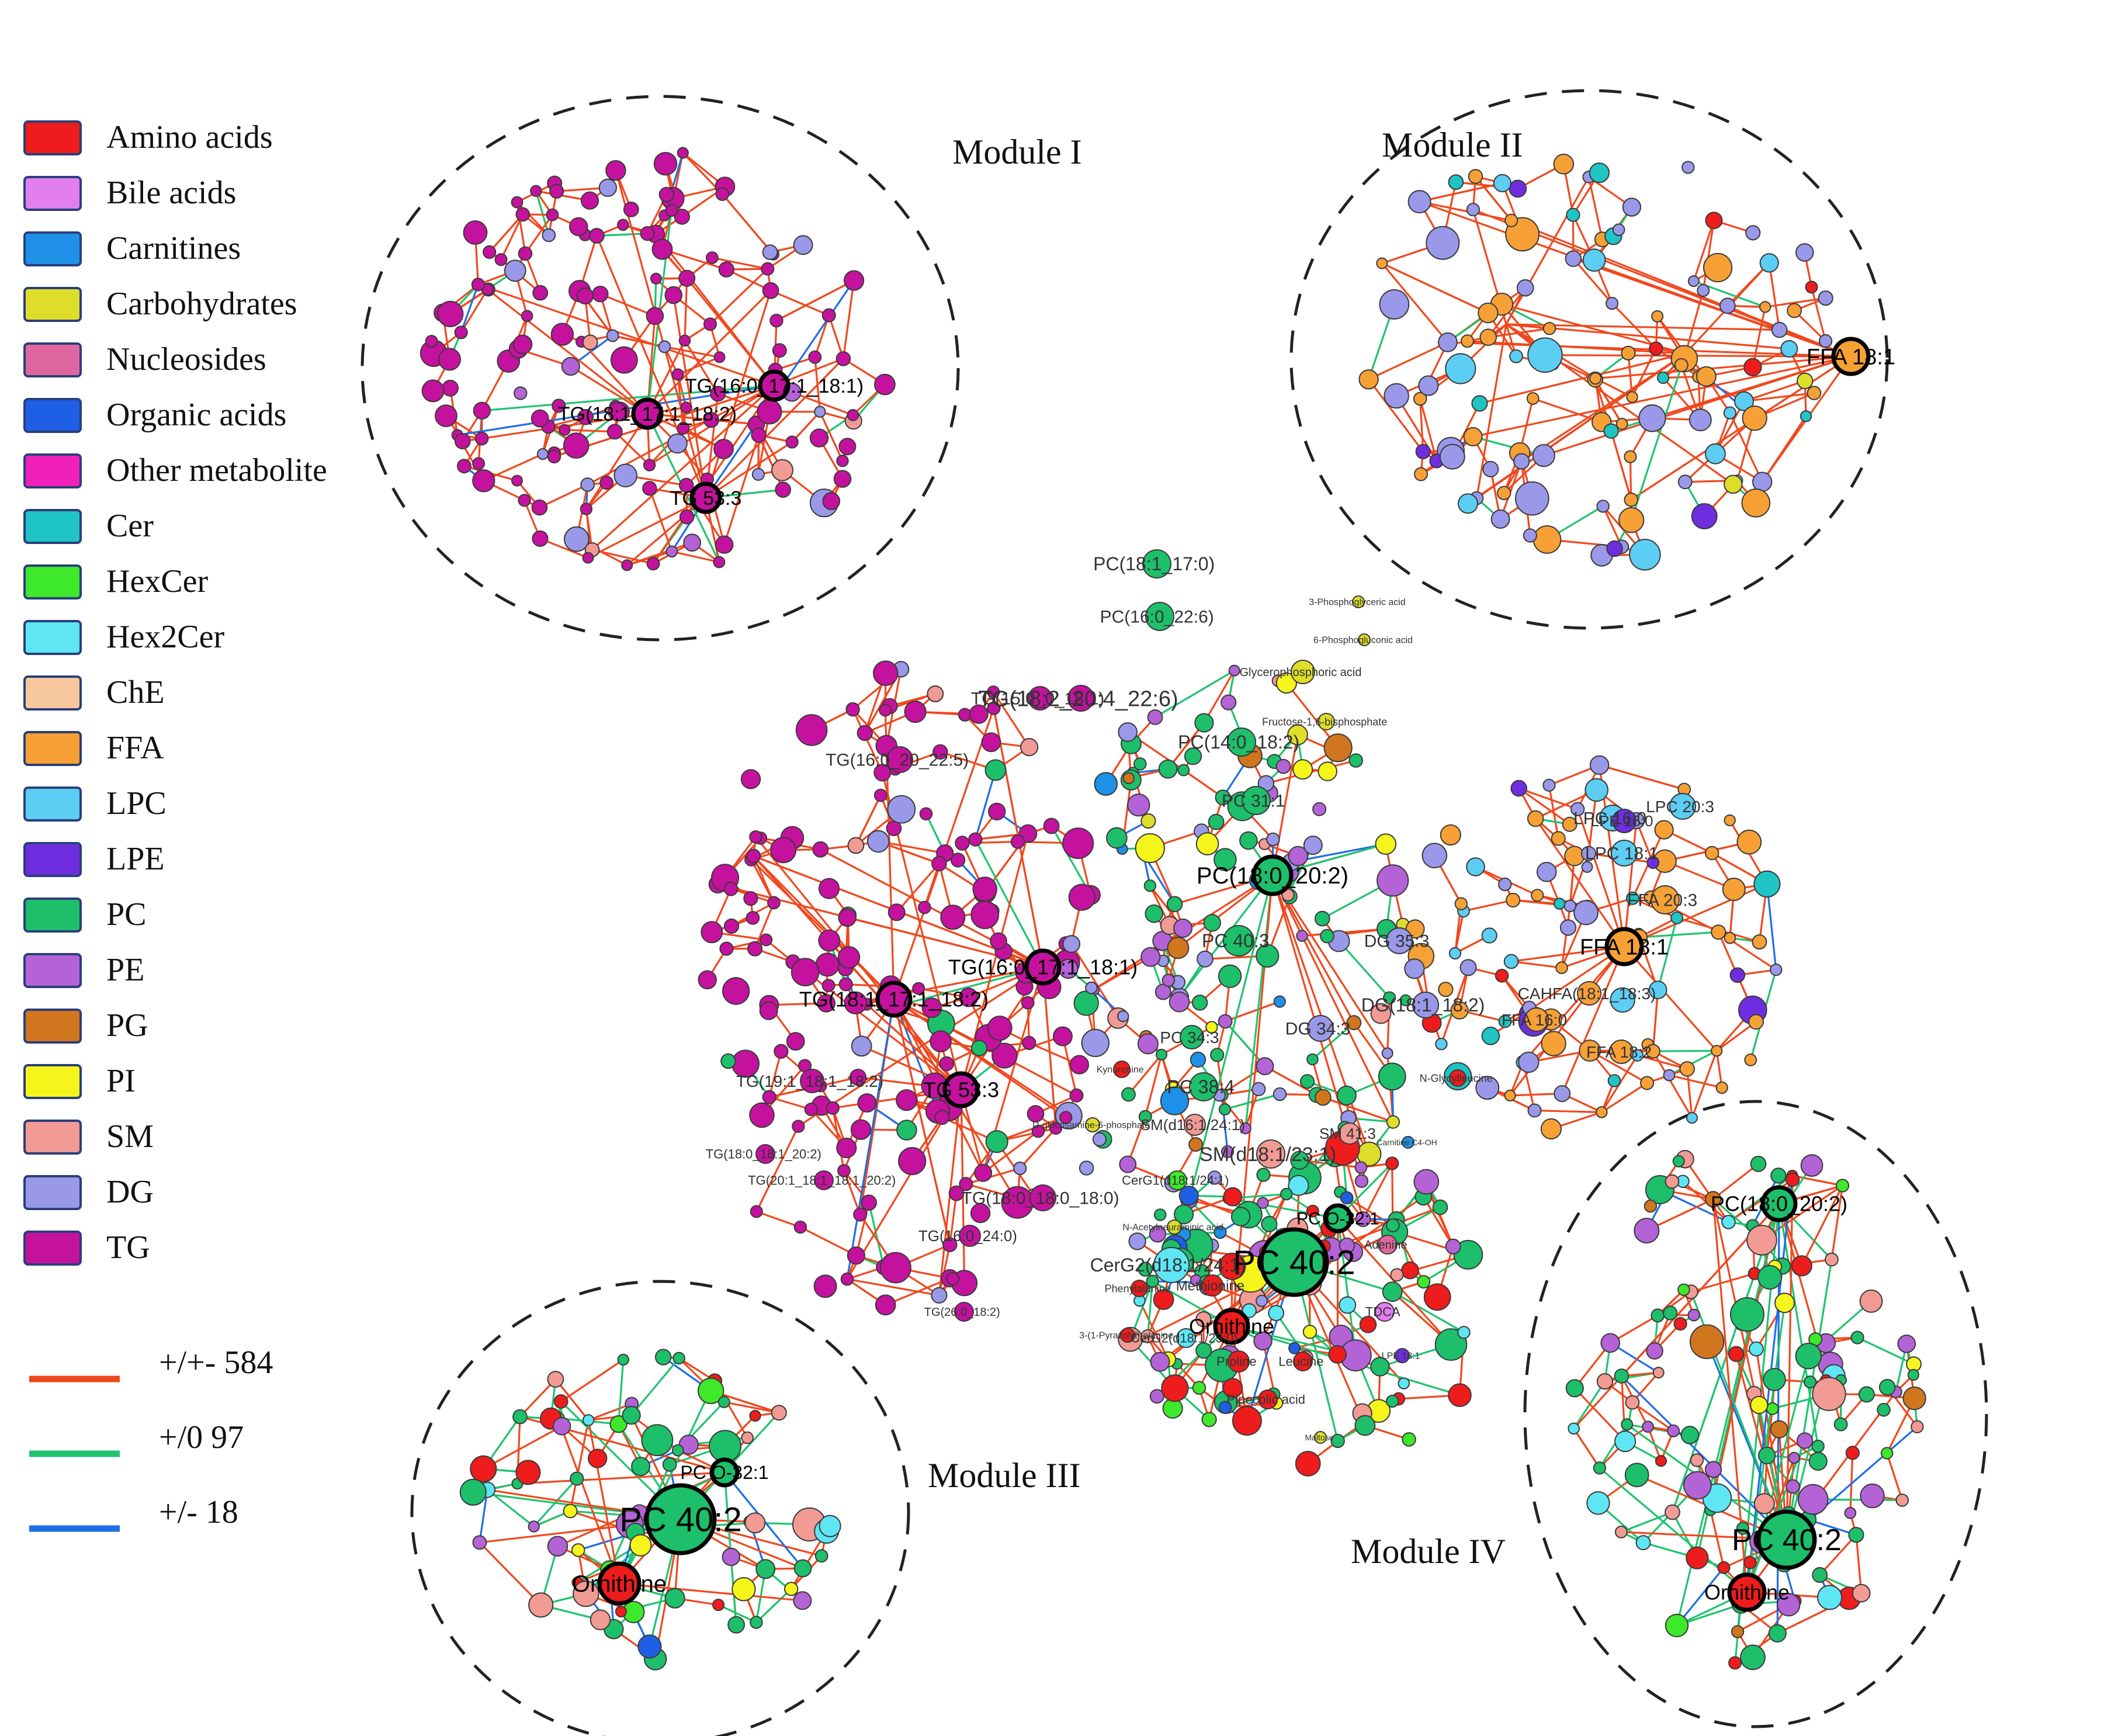 This screenshot has height=1736, width=2108. I want to click on main-named-label: PC(18:1_17:0), so click(1154, 563).